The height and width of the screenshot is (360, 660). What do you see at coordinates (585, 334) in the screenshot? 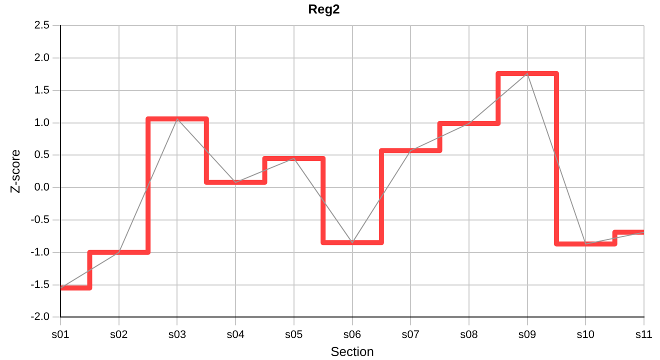
I see `x-tick-label: s10` at bounding box center [585, 334].